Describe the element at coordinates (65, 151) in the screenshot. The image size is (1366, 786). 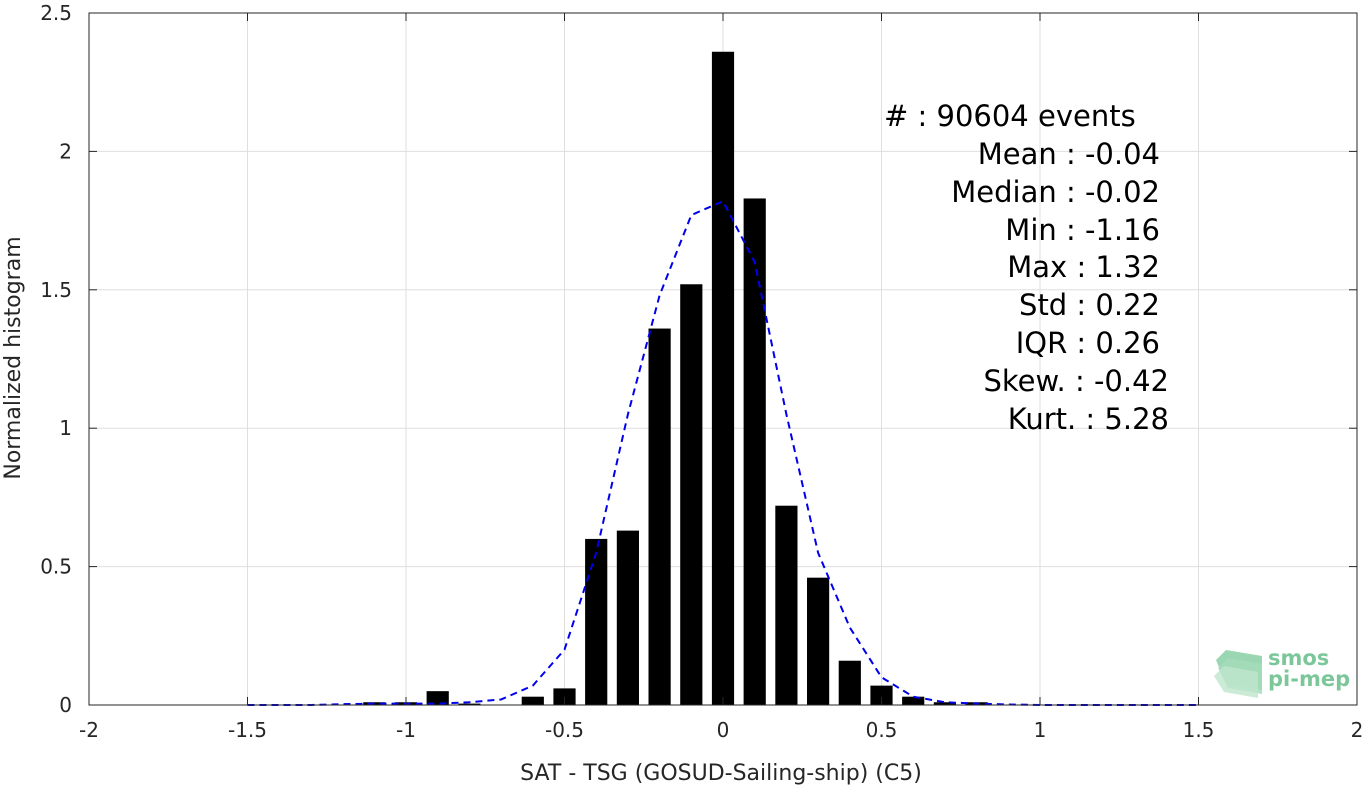
I see `y-tick-label-4: 2` at that location.